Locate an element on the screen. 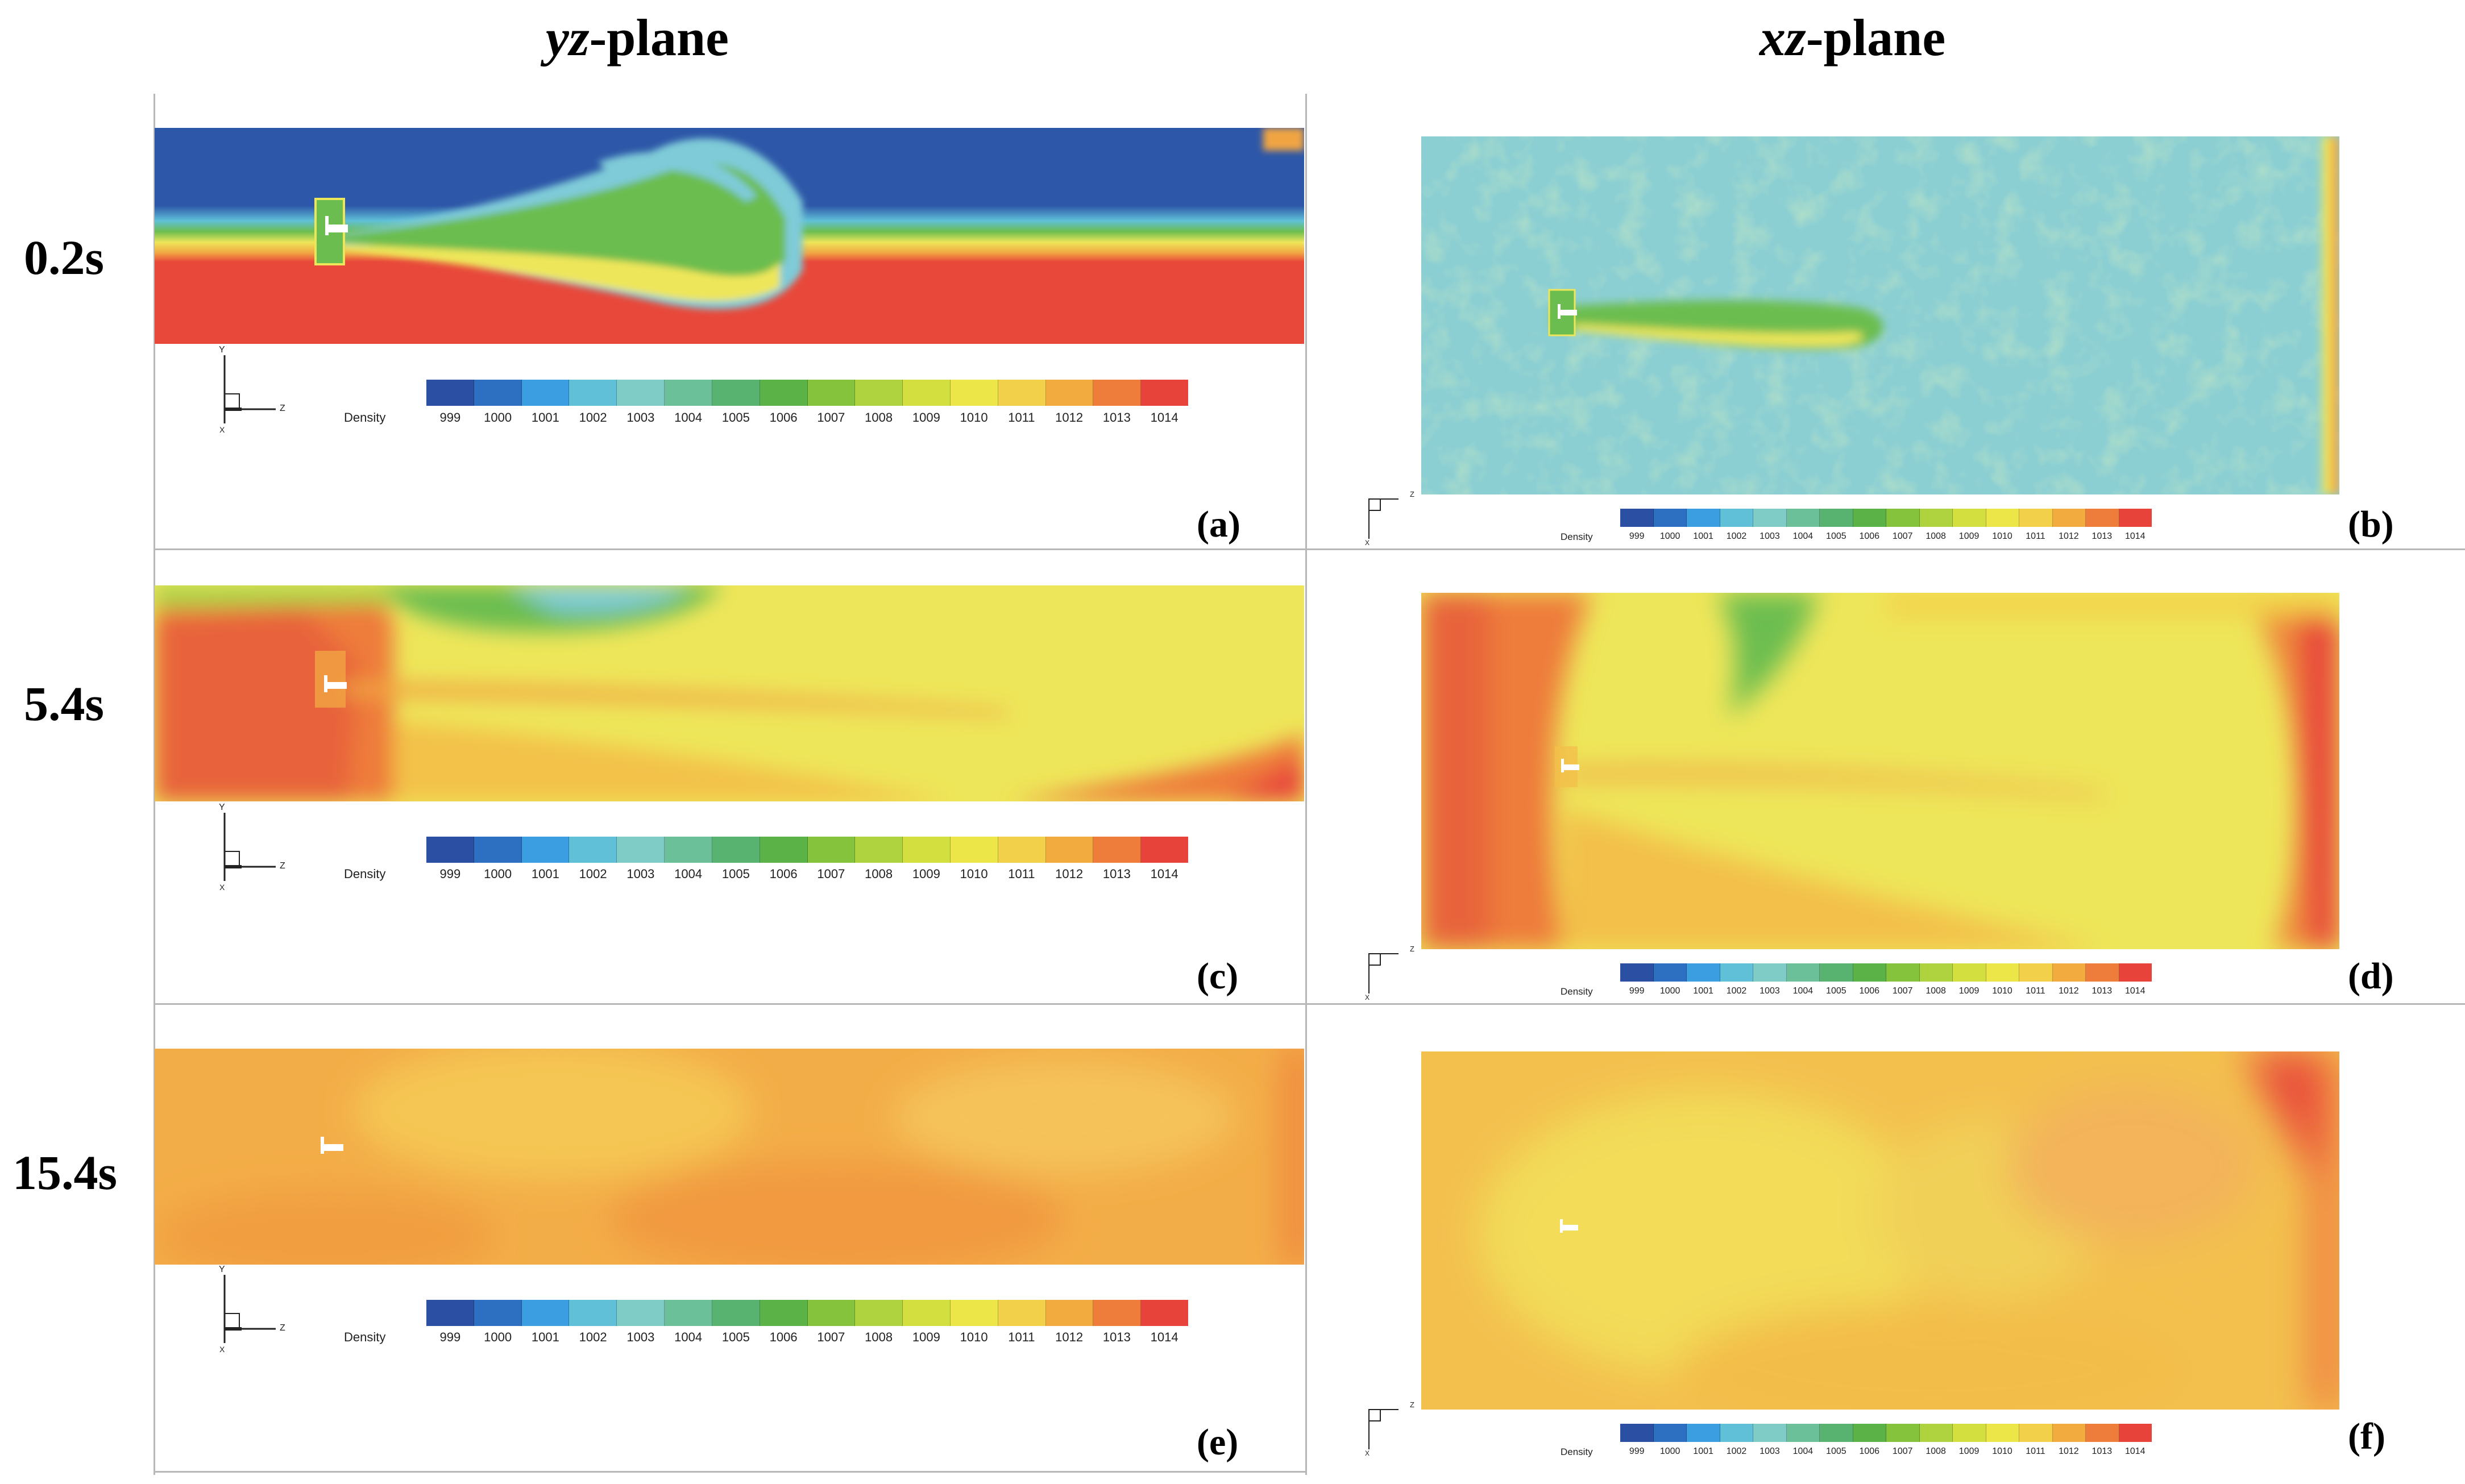 This screenshot has height=1484, width=2465. colorbar-tick: 1009 is located at coordinates (926, 874).